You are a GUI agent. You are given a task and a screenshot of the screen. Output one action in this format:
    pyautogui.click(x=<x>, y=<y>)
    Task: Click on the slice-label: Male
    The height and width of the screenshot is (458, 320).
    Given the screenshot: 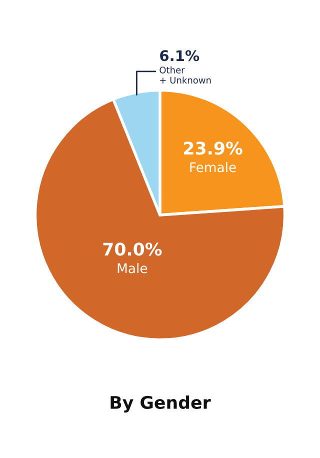 What is the action you would take?
    pyautogui.click(x=133, y=268)
    